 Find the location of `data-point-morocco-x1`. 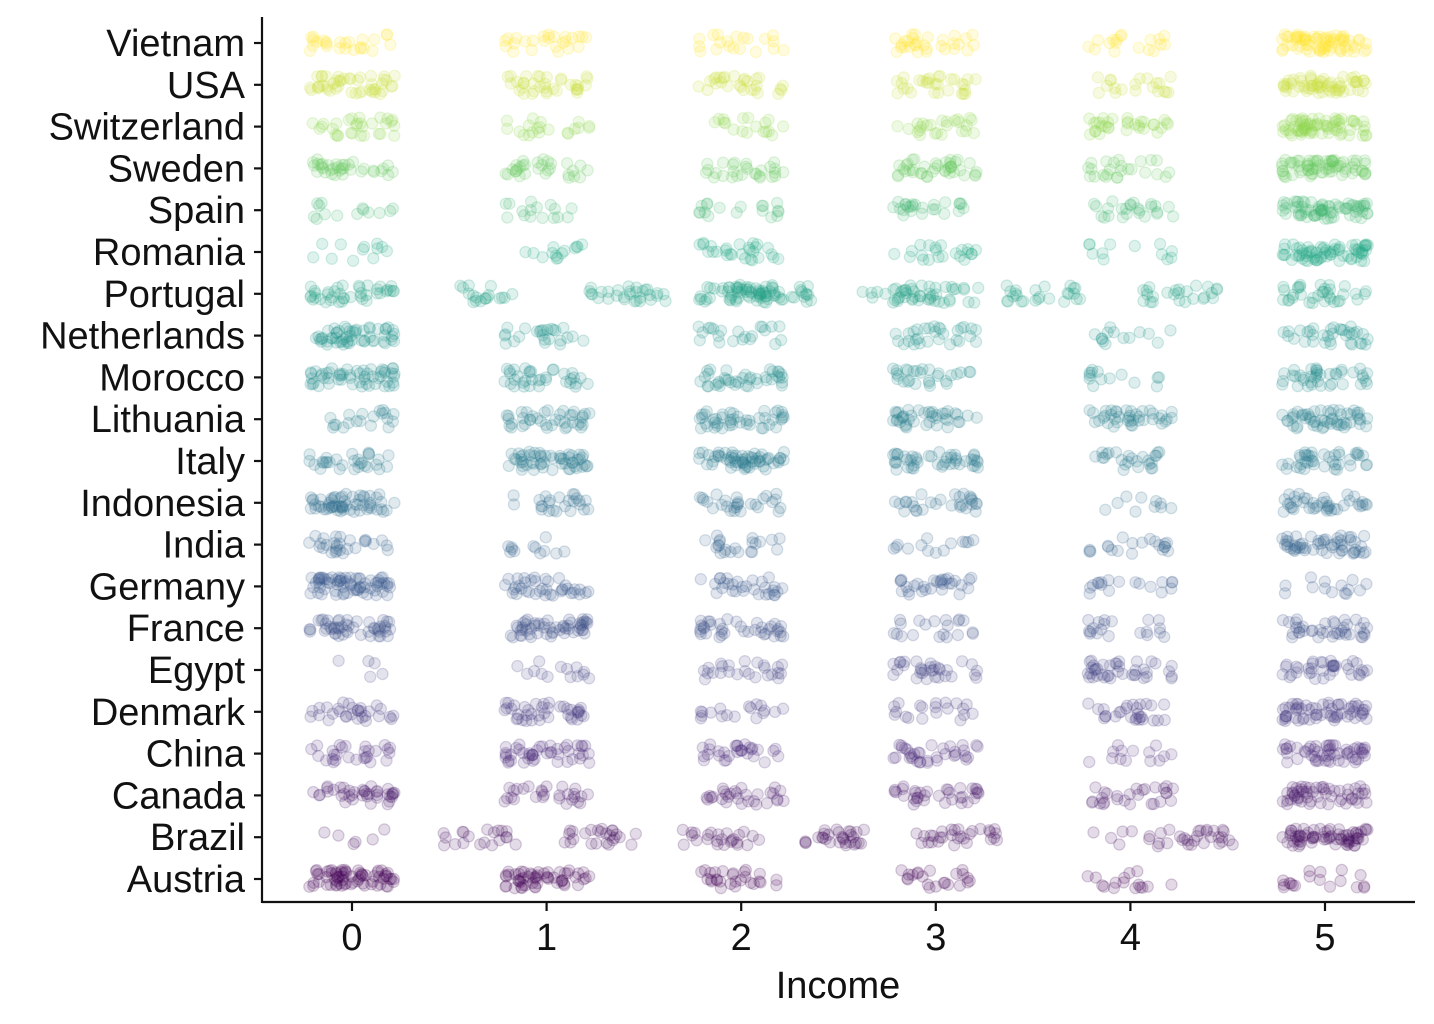

data-point-morocco-x1 is located at coordinates (571, 379).